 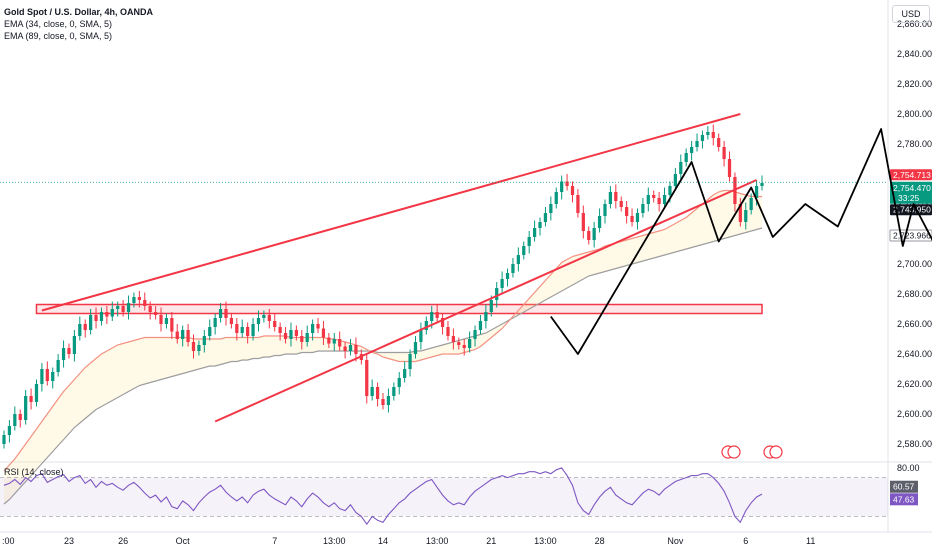 I want to click on ema34-legend: EMA (34, close, 0, SMA, 5), so click(x=58, y=24).